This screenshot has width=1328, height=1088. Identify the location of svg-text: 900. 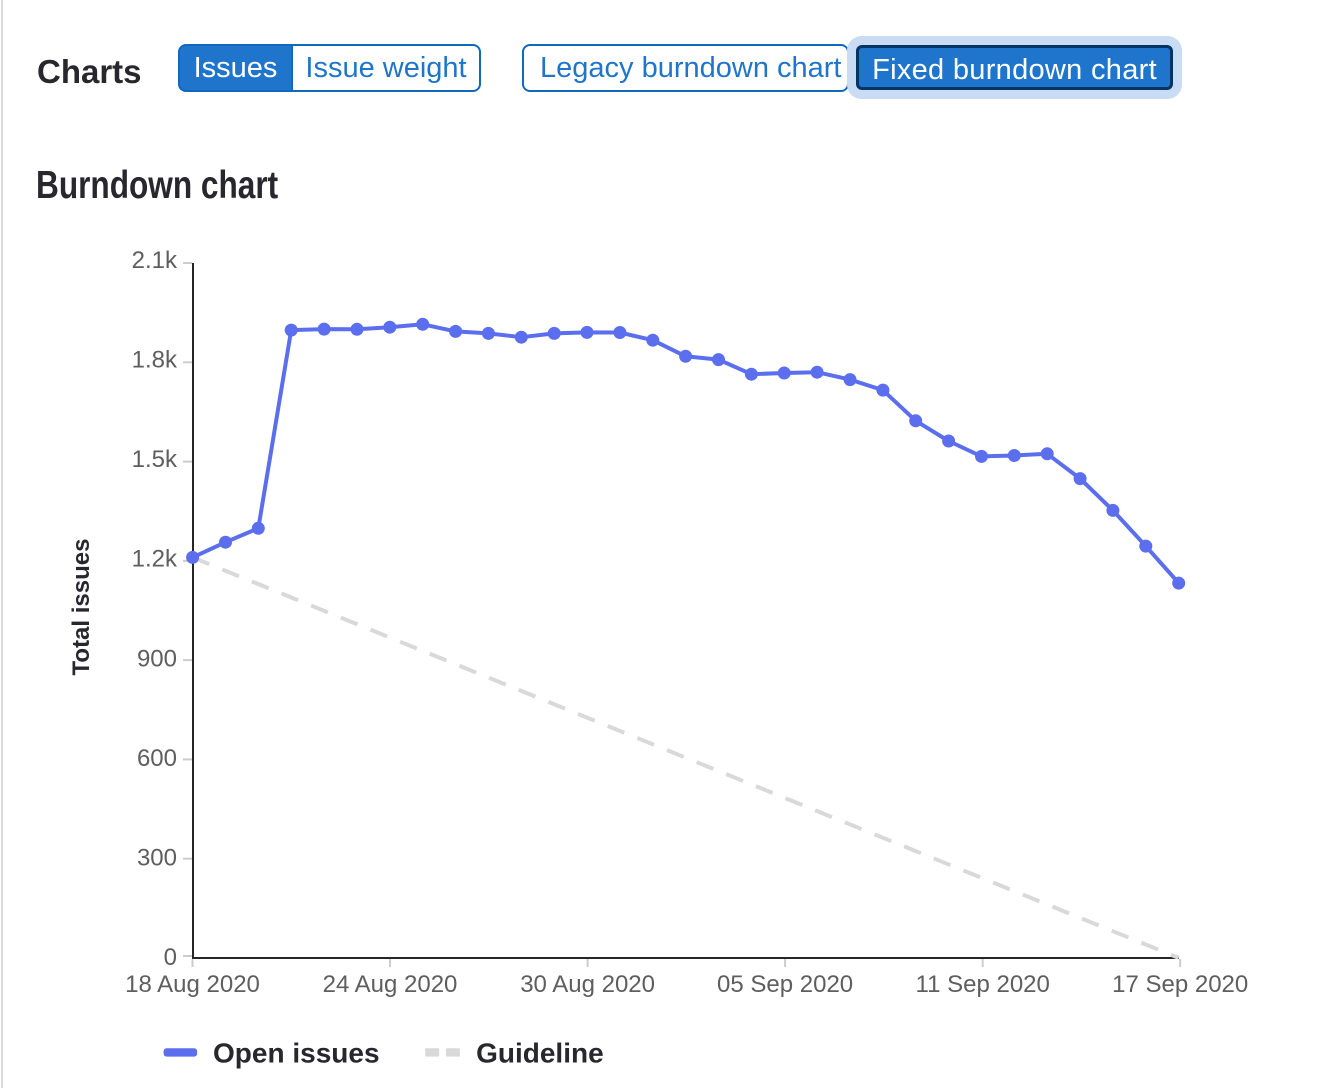
(157, 659).